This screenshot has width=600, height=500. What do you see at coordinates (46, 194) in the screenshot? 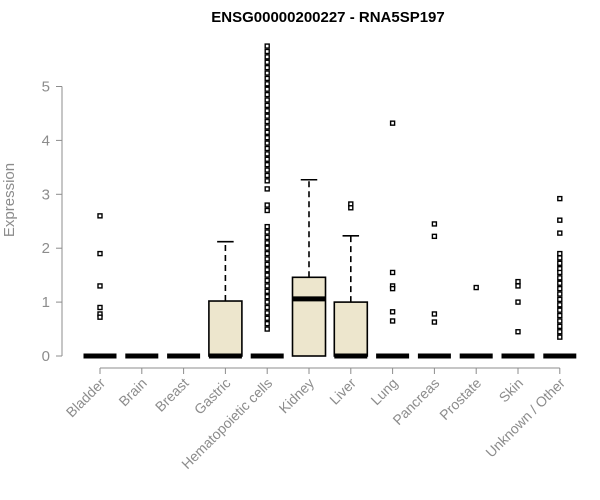
I see `y-tick-label: 3` at bounding box center [46, 194].